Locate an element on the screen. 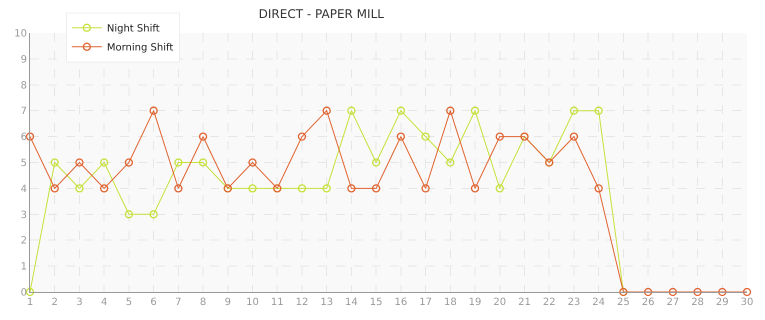 The height and width of the screenshot is (320, 765). y-tick-label: 7 is located at coordinates (23, 112).